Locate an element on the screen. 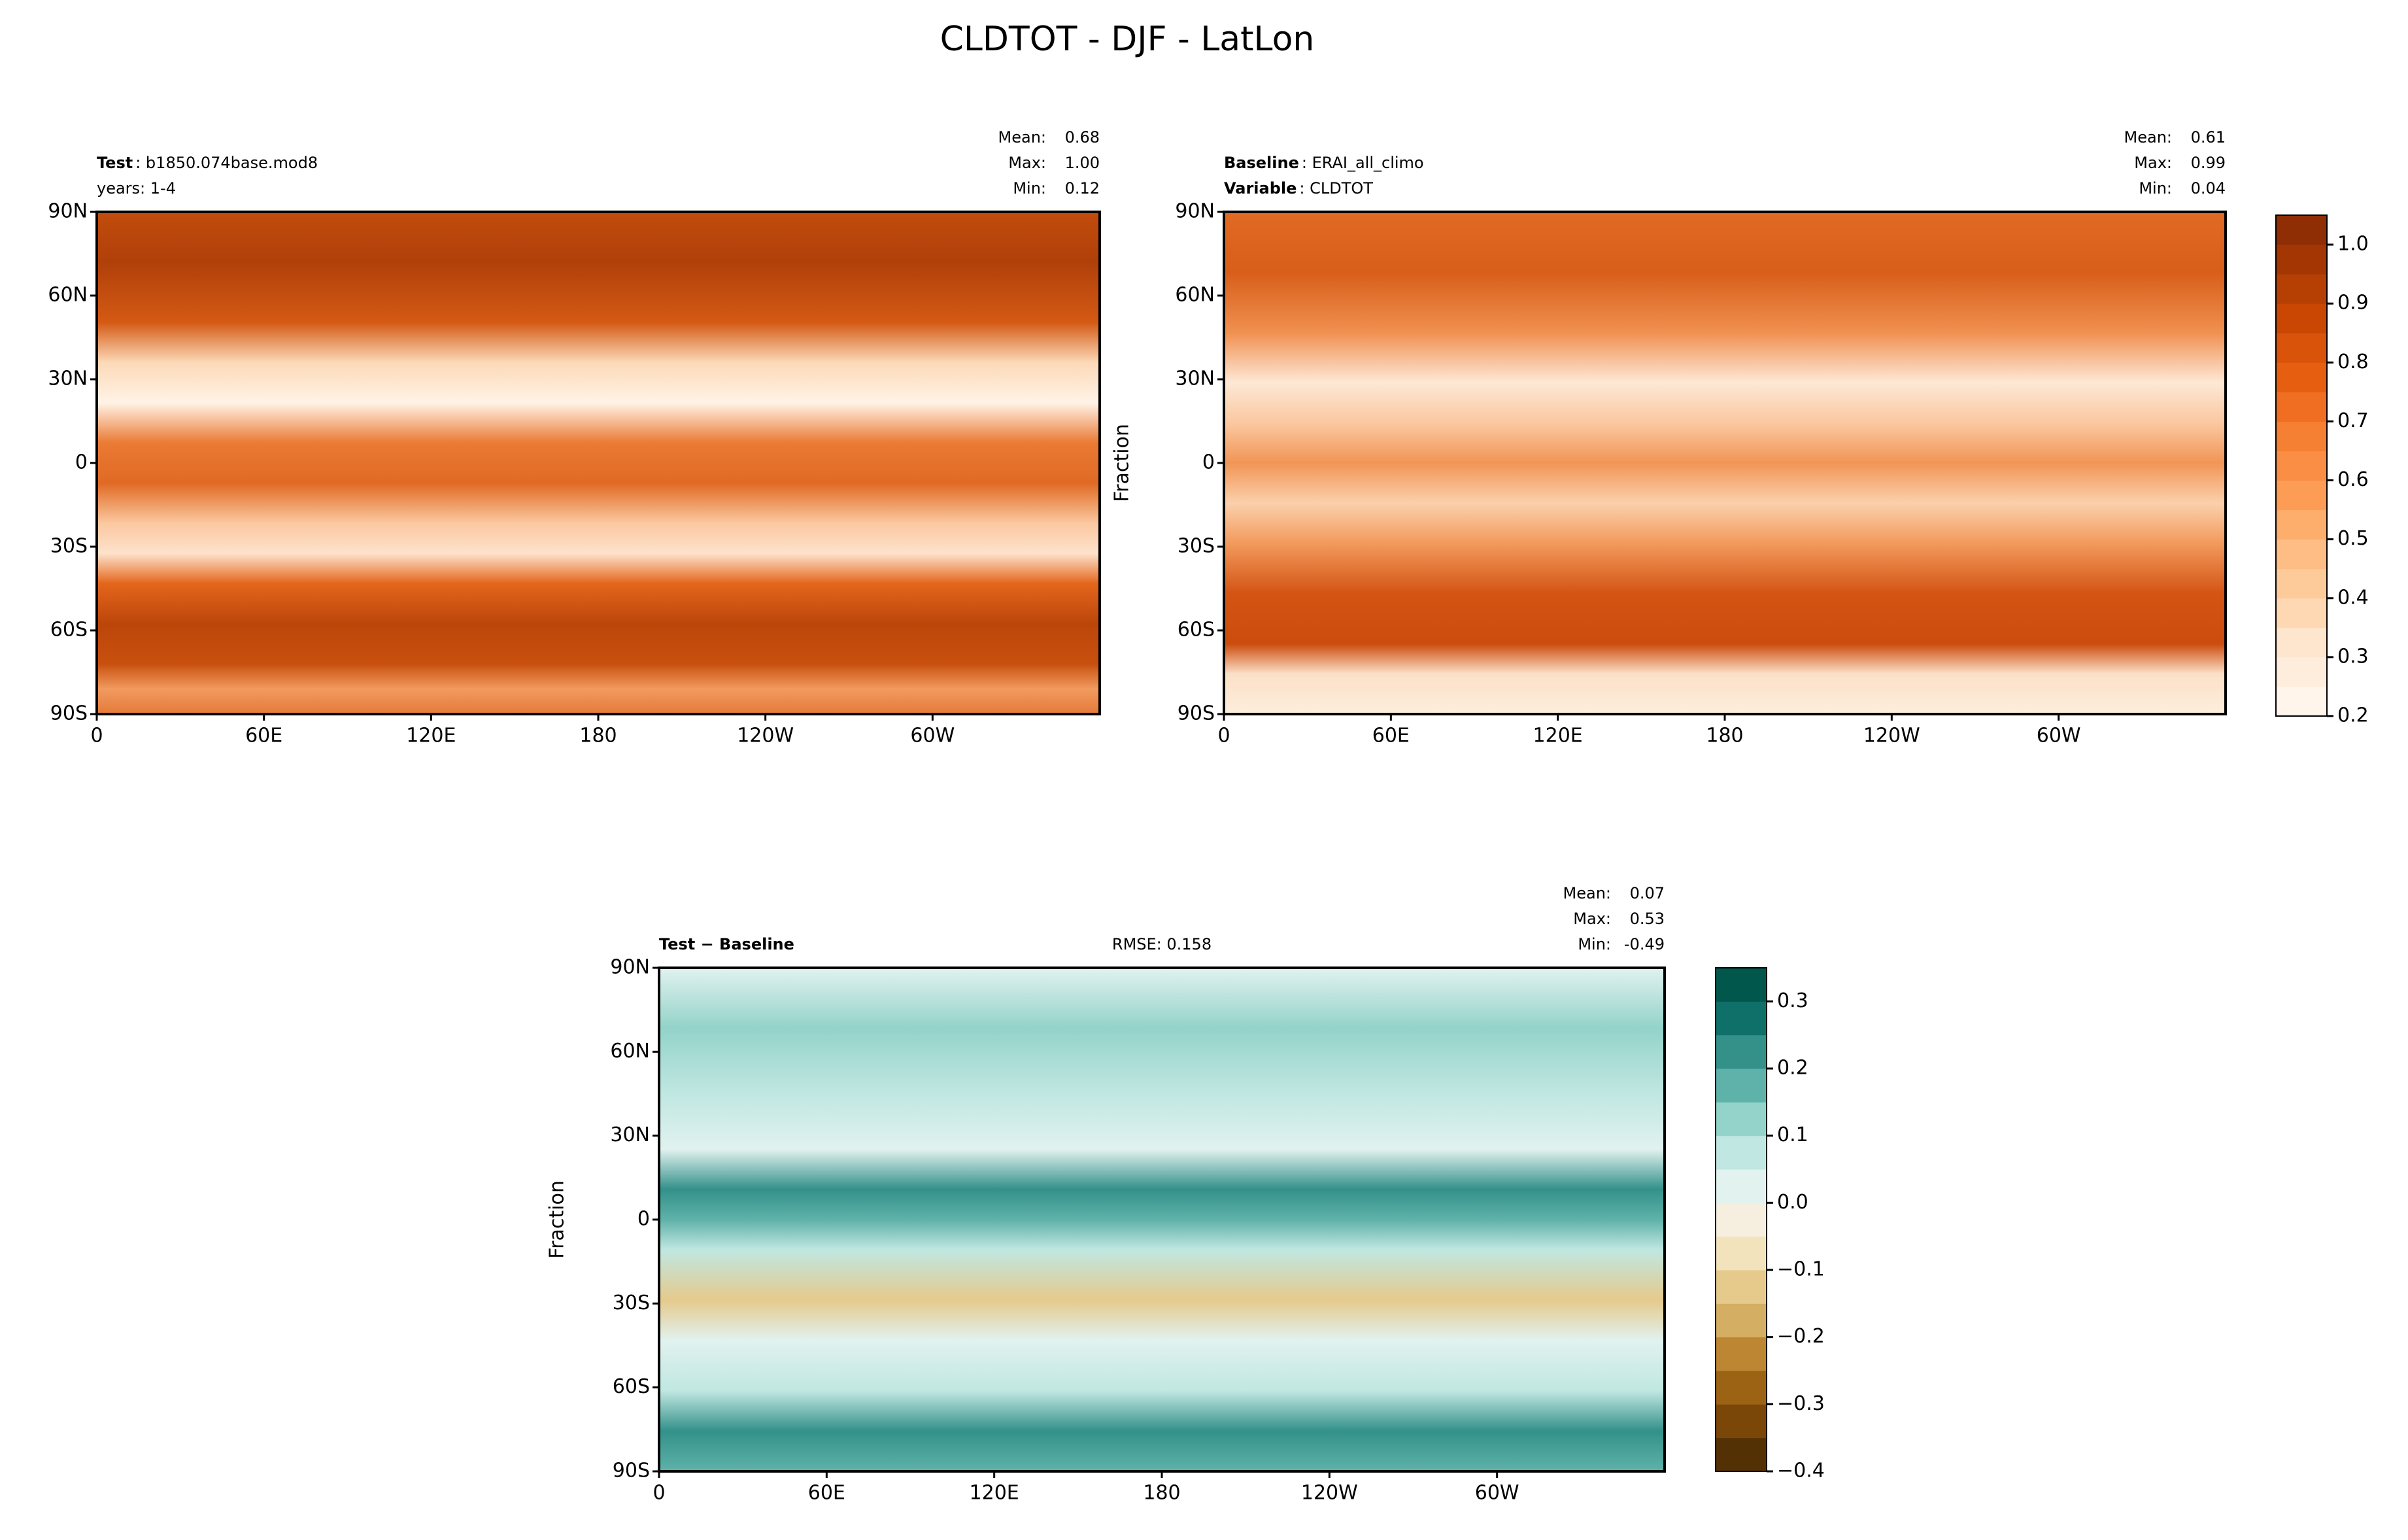 The image size is (2408, 1540). stat-value: 0.99 is located at coordinates (2208, 163).